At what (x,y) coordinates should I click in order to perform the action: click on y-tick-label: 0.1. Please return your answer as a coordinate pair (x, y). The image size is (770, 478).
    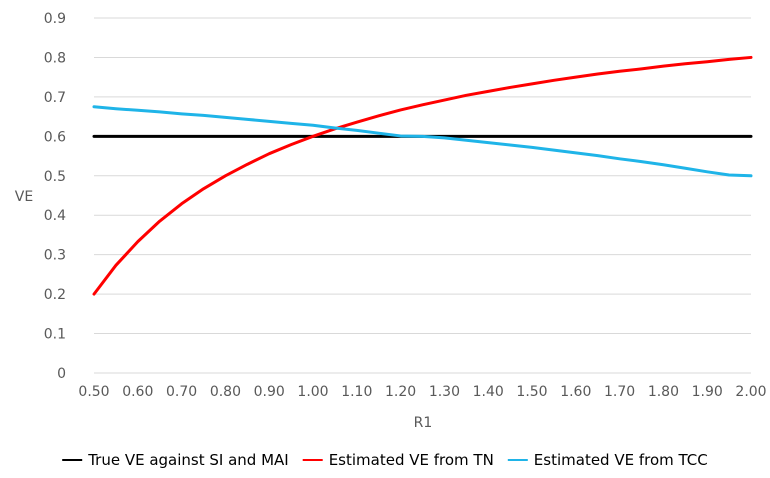
    Looking at the image, I should click on (55, 335).